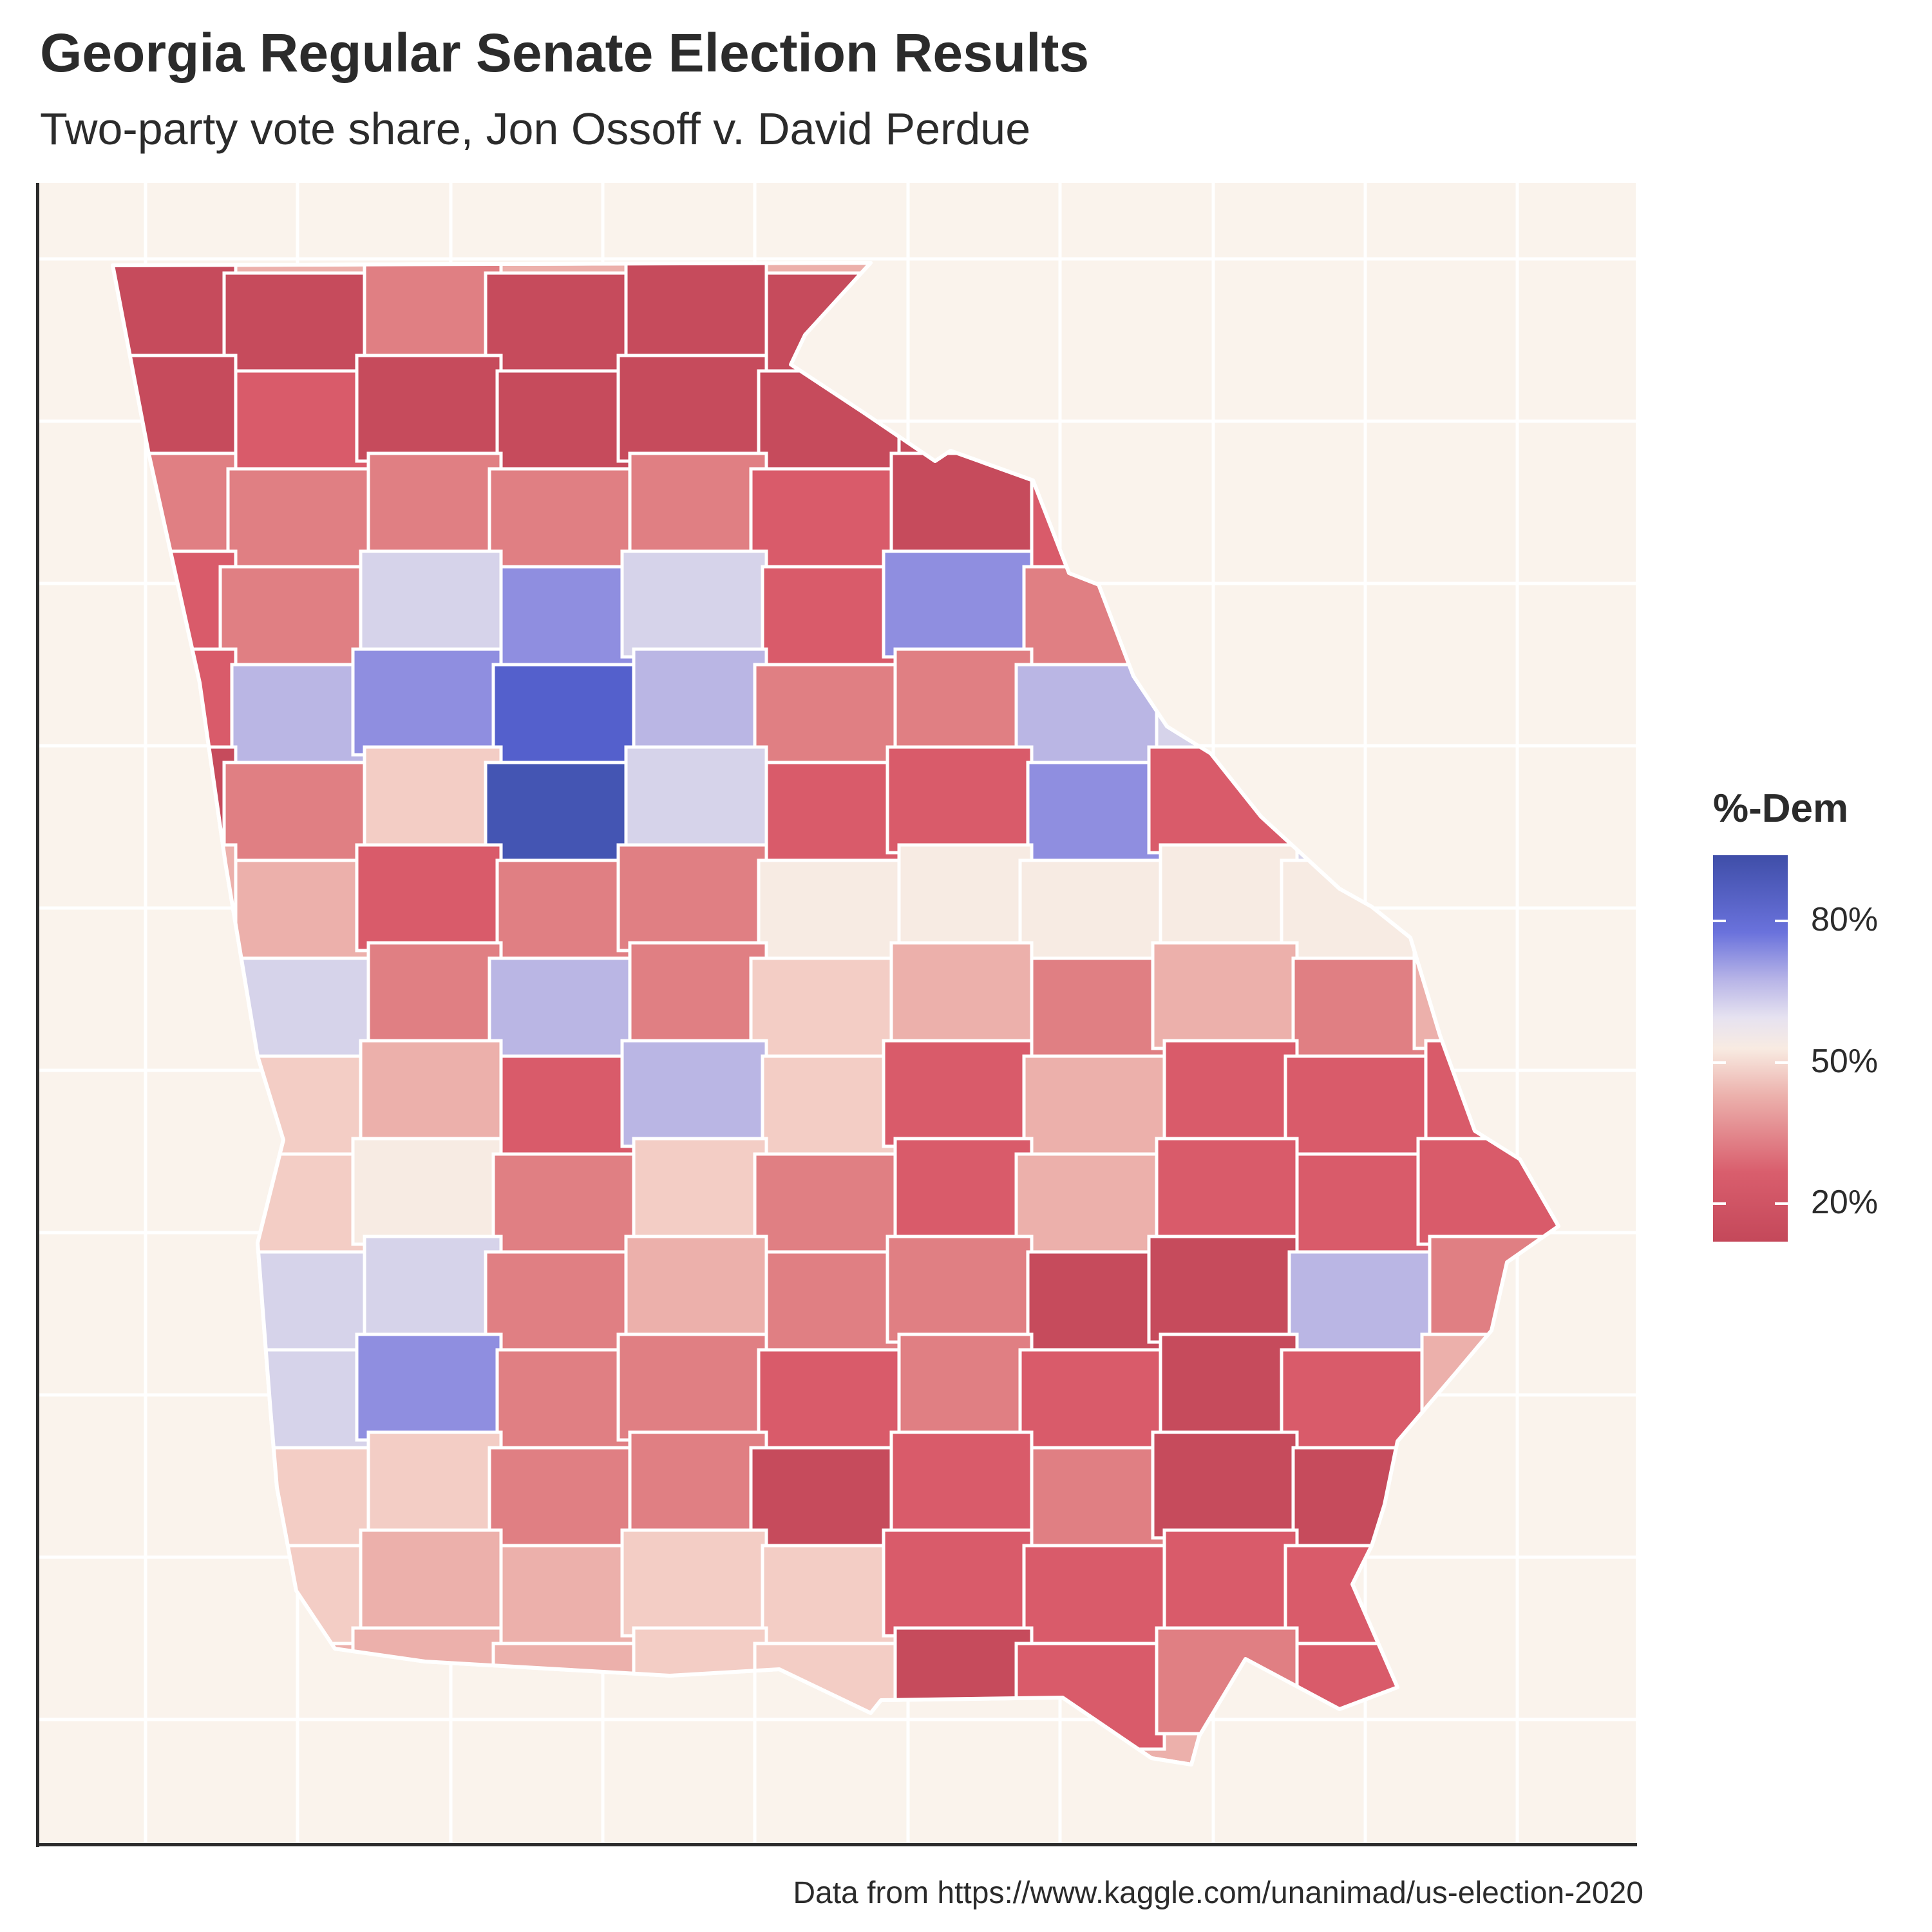  Describe the element at coordinates (1750, 1048) in the screenshot. I see `legend-colorbar` at that location.